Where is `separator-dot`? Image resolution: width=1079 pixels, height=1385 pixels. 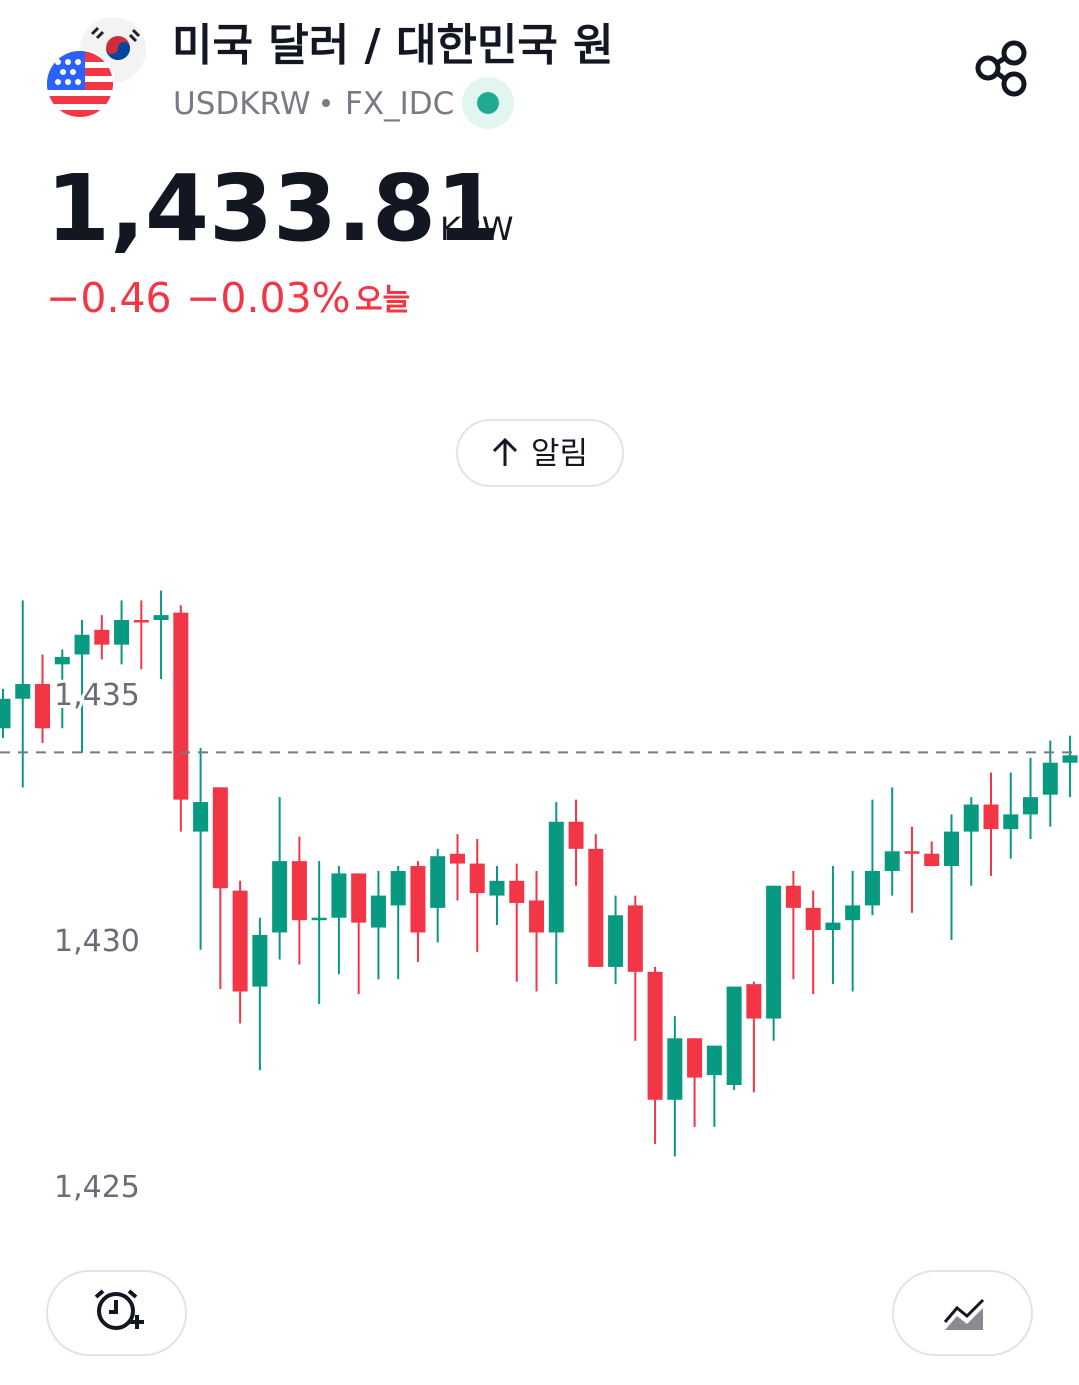 separator-dot is located at coordinates (326, 103).